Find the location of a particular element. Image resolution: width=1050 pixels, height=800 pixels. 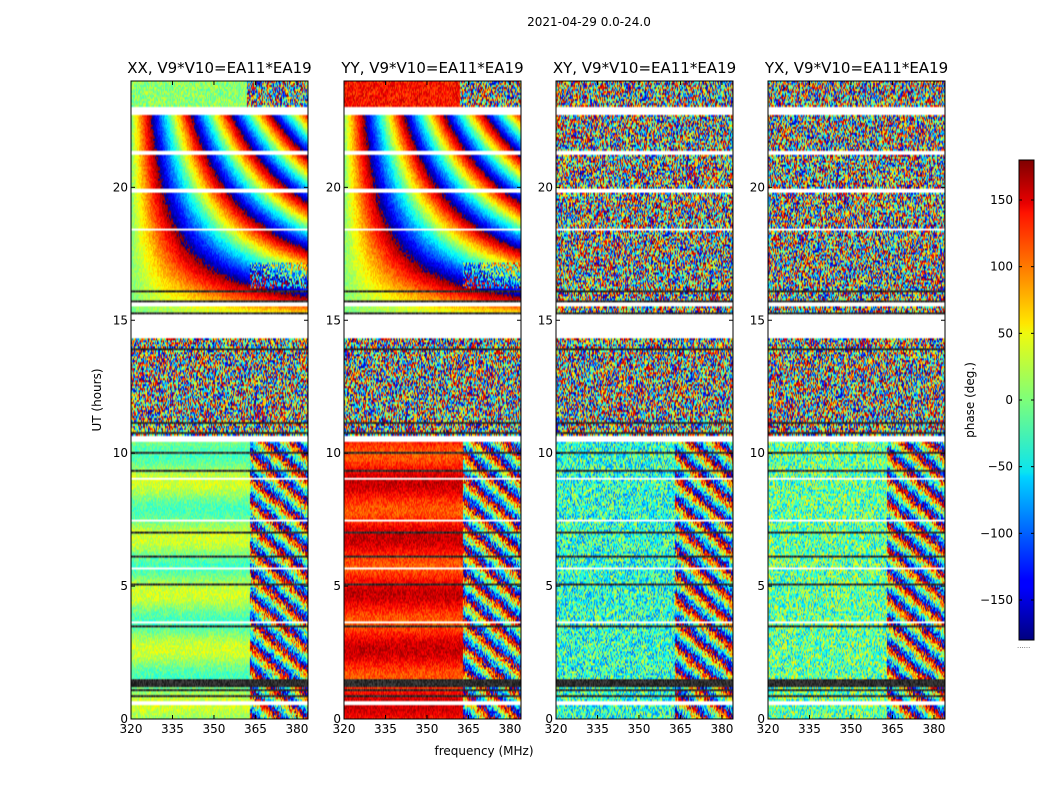

y-axis-label: UT (hours) is located at coordinates (97, 399).